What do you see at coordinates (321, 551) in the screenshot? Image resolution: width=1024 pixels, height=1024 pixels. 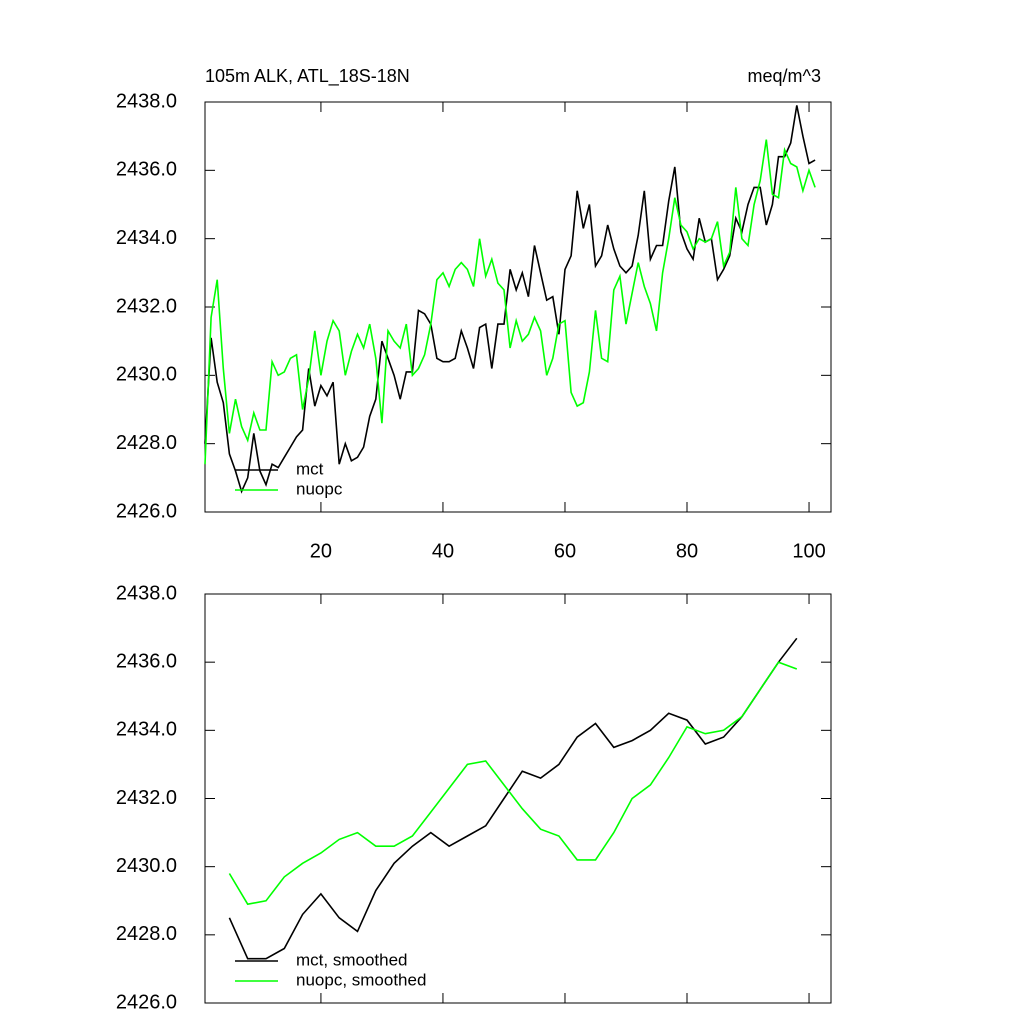 I see `x-tick-label: 20` at bounding box center [321, 551].